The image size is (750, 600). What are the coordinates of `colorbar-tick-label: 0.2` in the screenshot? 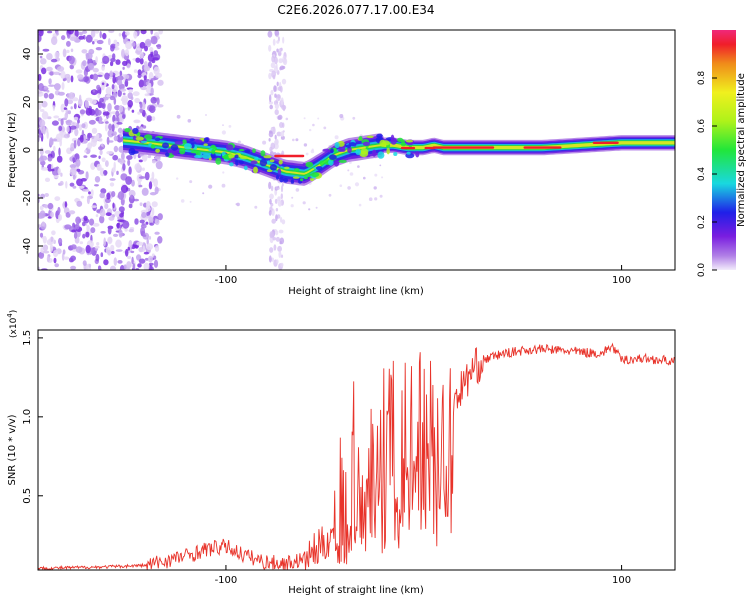 It's located at (702, 222).